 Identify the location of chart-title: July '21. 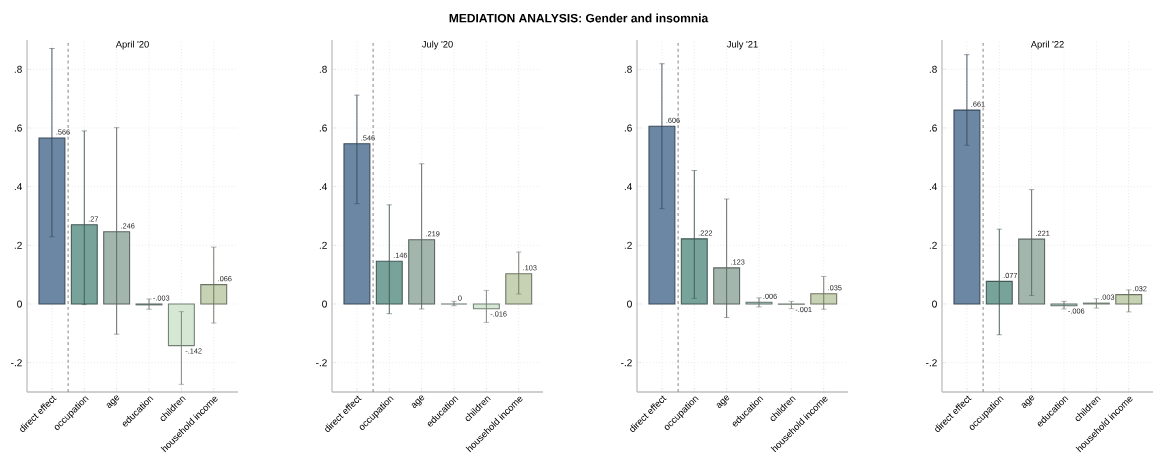
(742, 45).